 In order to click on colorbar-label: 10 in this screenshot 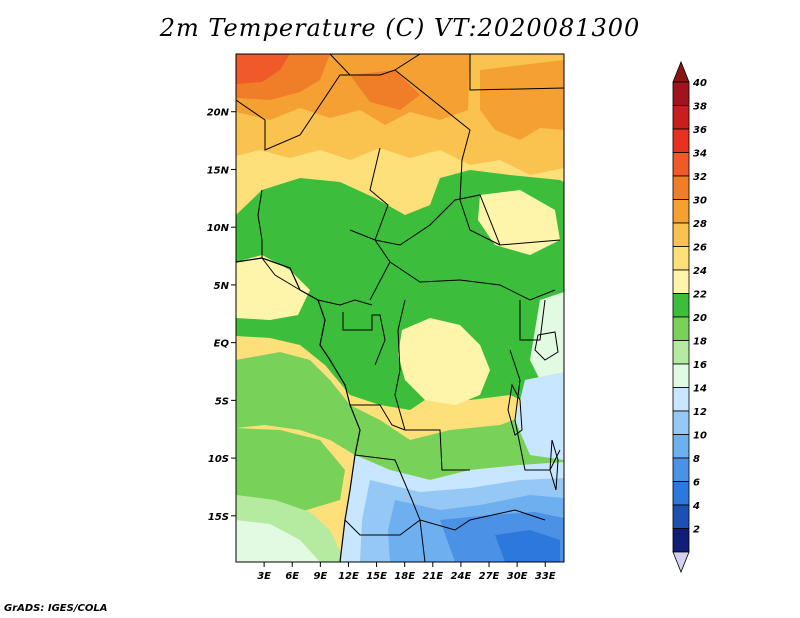, I will do `click(700, 436)`.